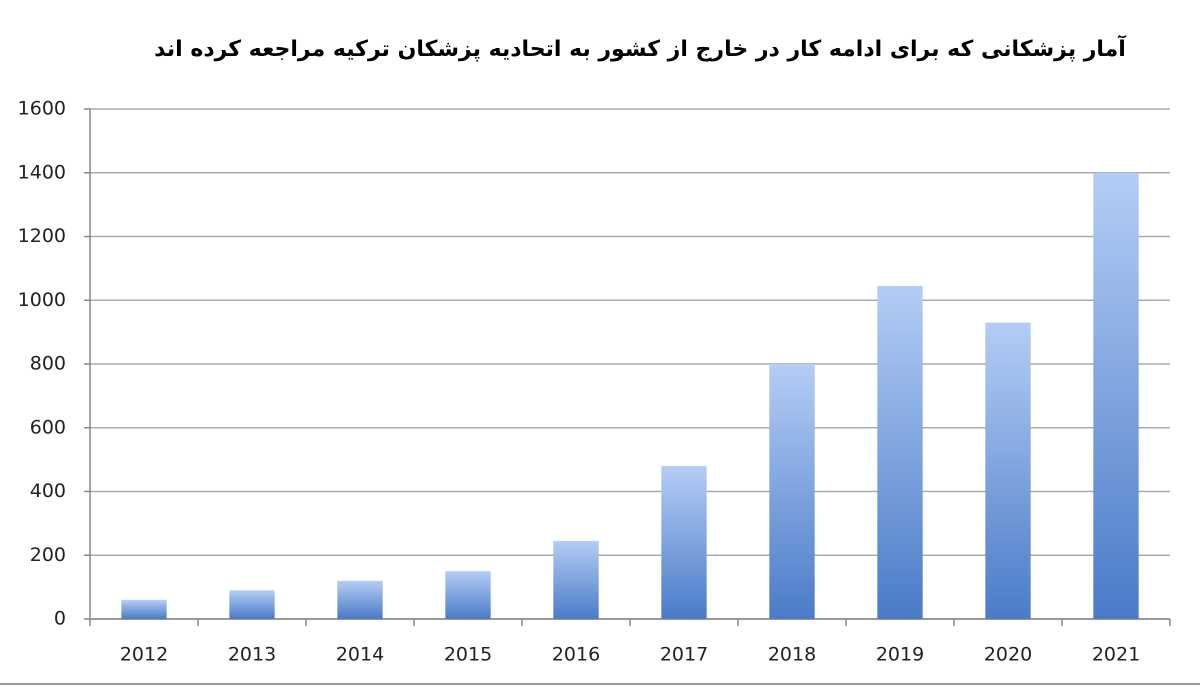 This screenshot has width=1200, height=687. I want to click on x-tick-label: 2018, so click(792, 655).